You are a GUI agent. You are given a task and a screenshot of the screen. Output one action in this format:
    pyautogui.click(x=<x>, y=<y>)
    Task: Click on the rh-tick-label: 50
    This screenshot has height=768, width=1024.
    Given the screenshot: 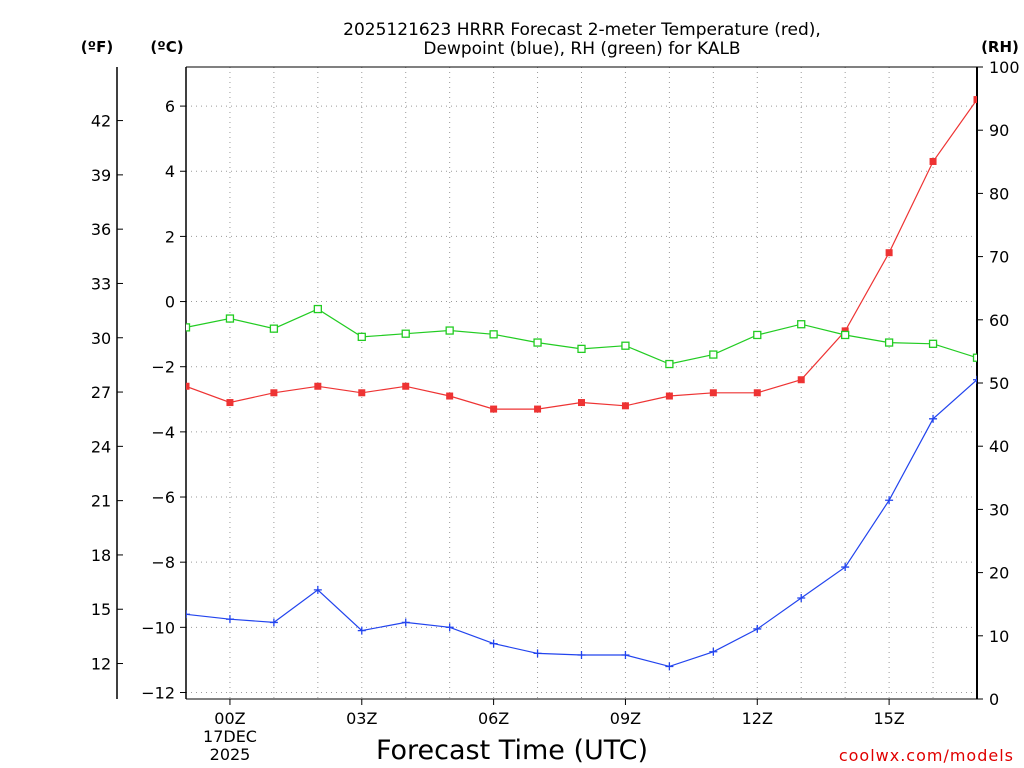 What is the action you would take?
    pyautogui.click(x=999, y=383)
    